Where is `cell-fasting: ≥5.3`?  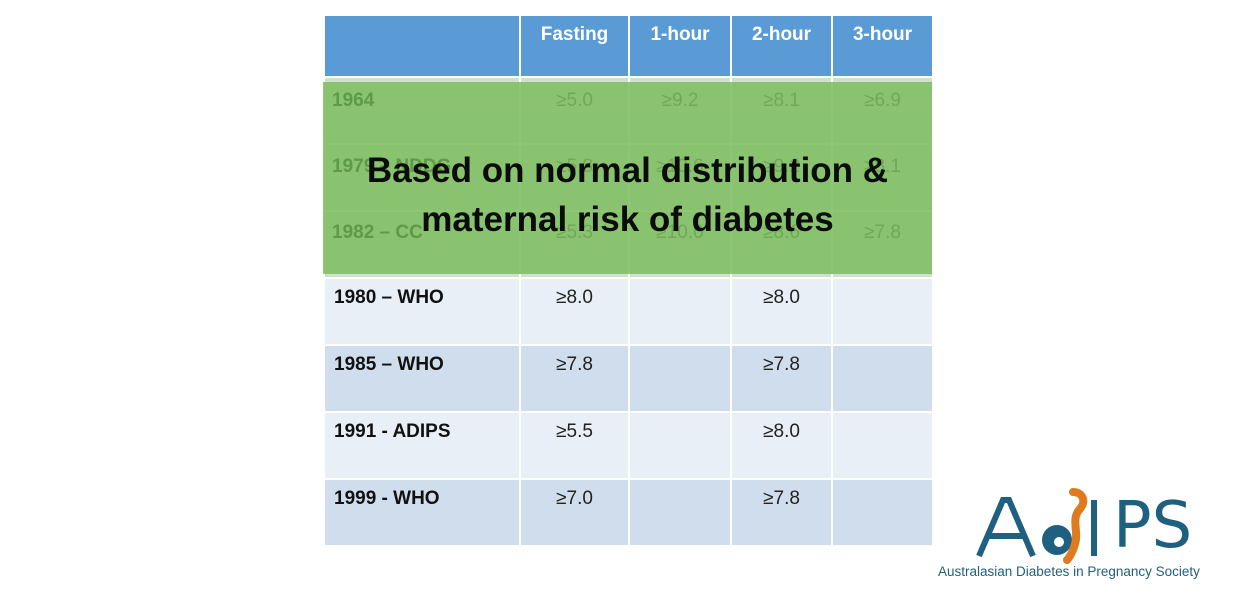
cell-fasting: ≥5.3 is located at coordinates (574, 232).